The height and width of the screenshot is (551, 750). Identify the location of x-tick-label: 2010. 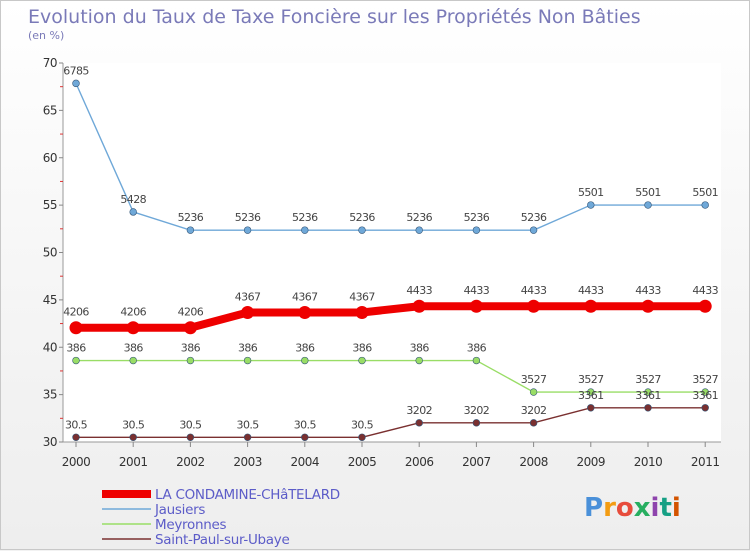
(648, 462).